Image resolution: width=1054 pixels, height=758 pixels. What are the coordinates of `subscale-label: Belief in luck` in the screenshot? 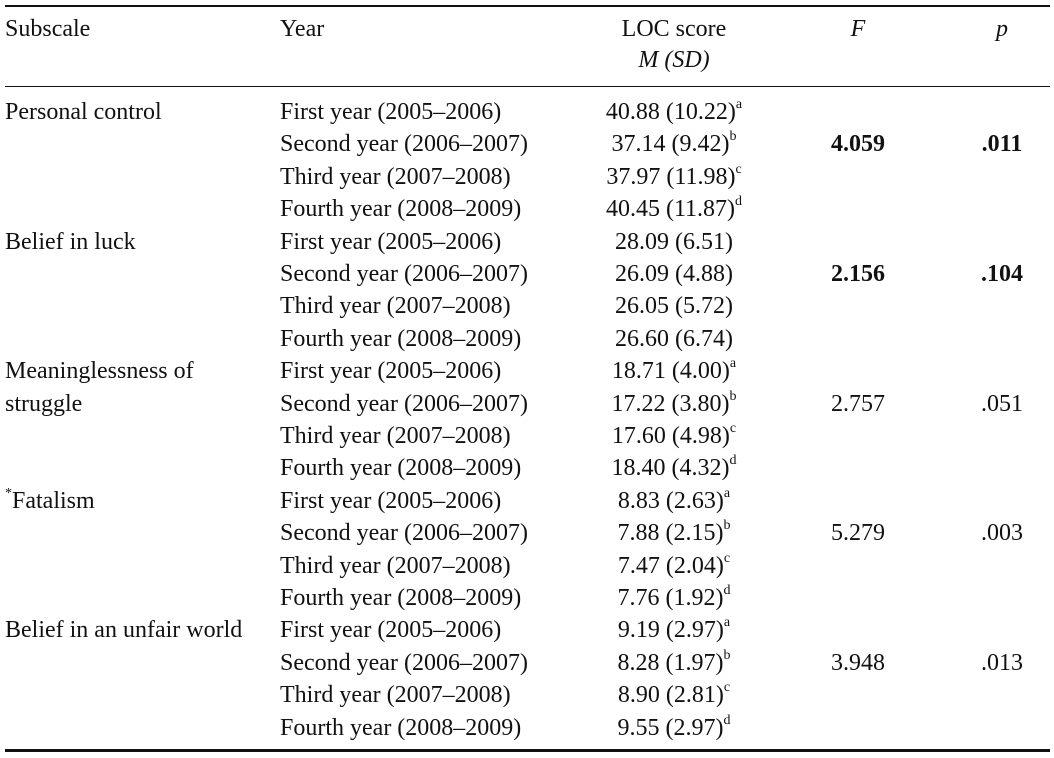 It's located at (140, 243).